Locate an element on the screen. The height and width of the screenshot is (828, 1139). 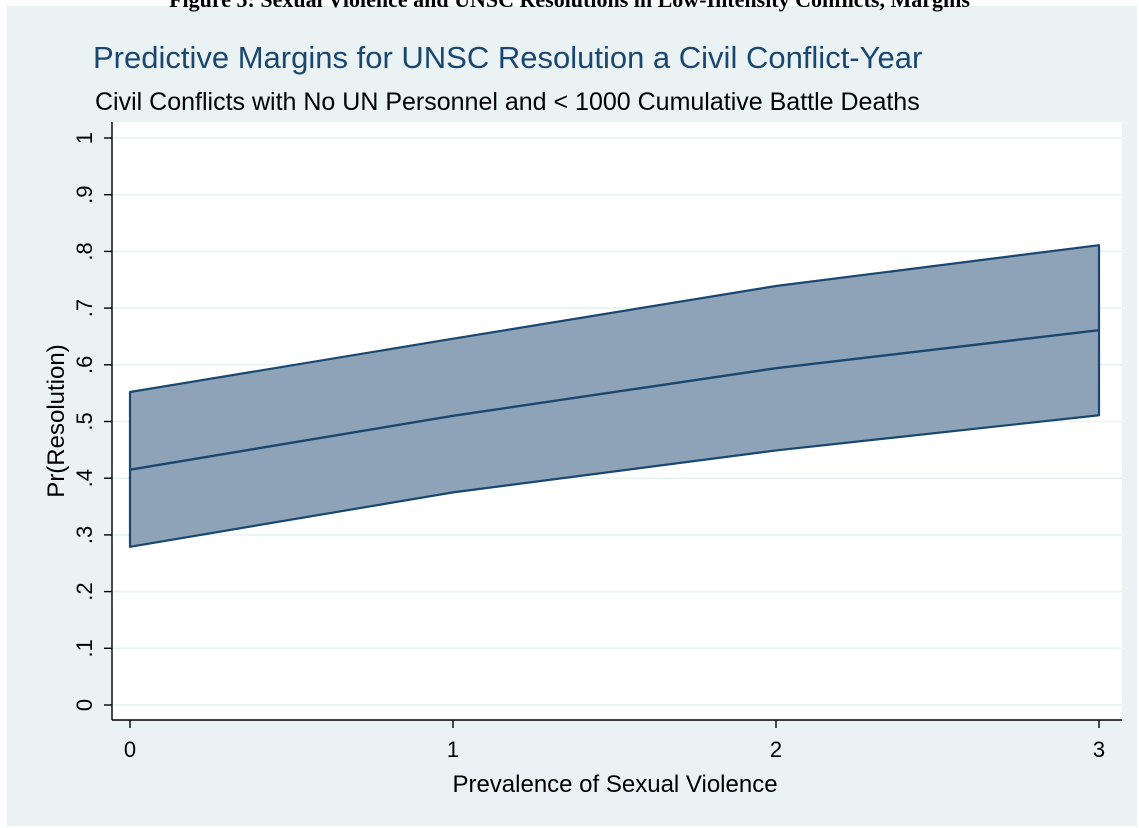
x-tick-labels: 0 1 2 3 is located at coordinates (614, 749).